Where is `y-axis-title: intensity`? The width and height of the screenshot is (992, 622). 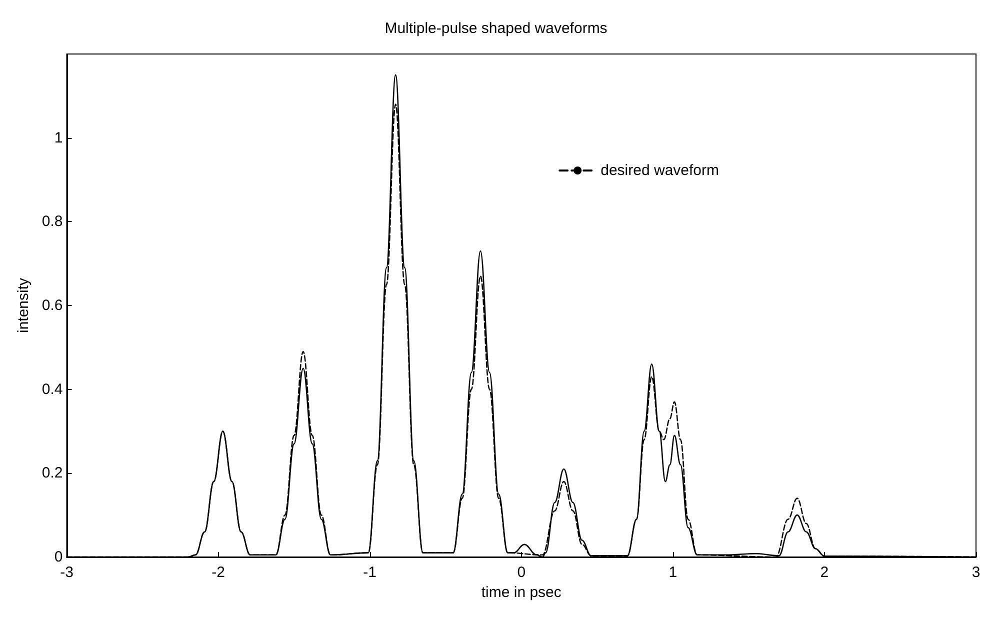 y-axis-title: intensity is located at coordinates (23, 305).